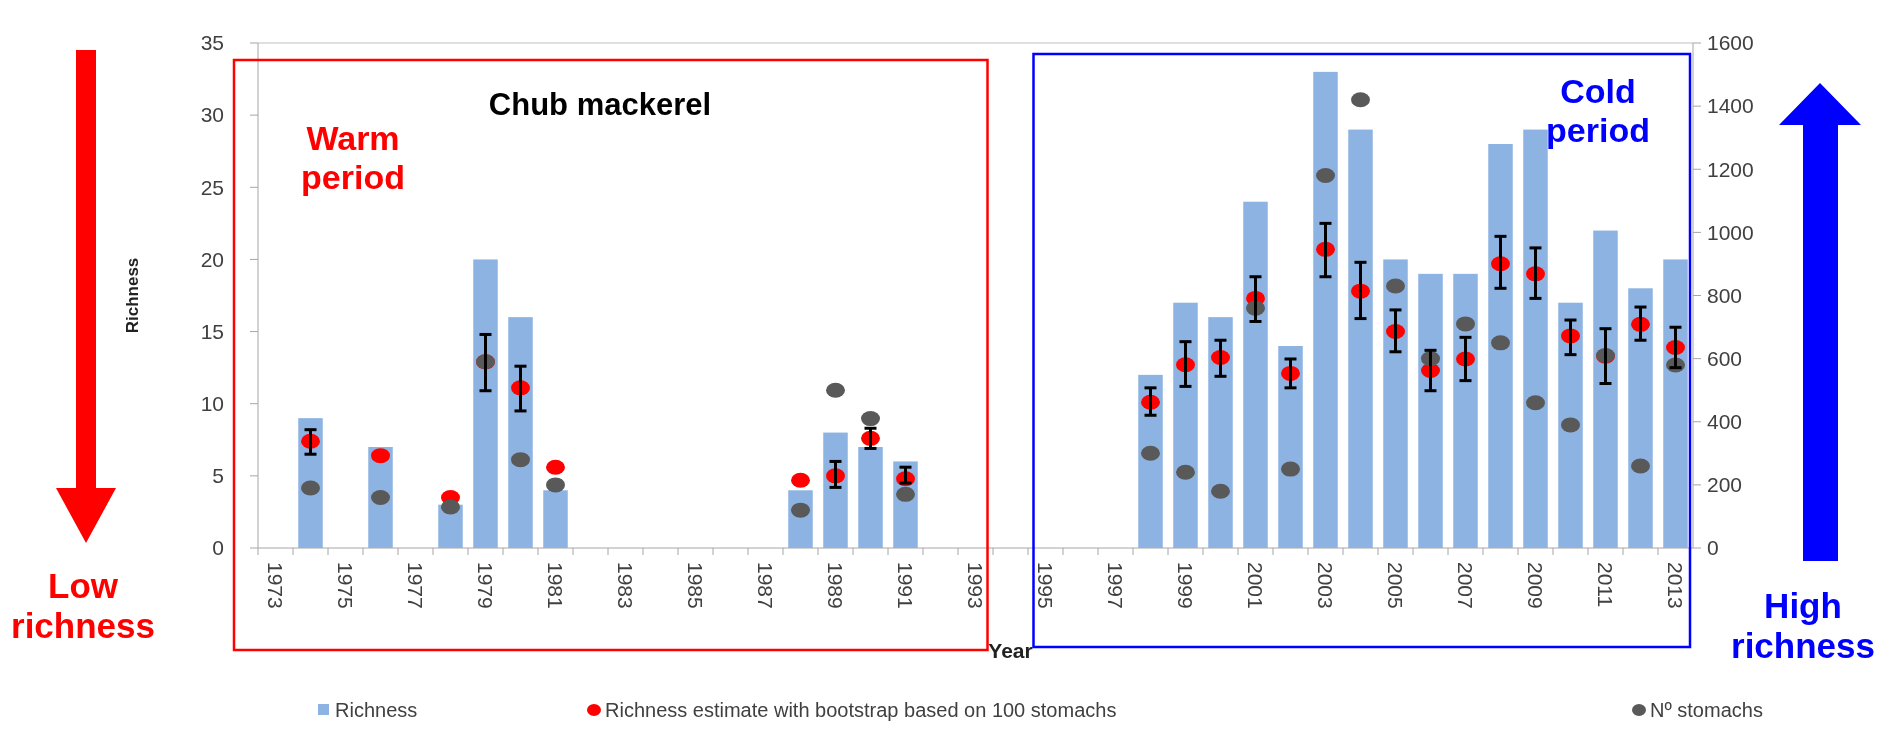  What do you see at coordinates (696, 585) in the screenshot?
I see `x-tick-label: 1985` at bounding box center [696, 585].